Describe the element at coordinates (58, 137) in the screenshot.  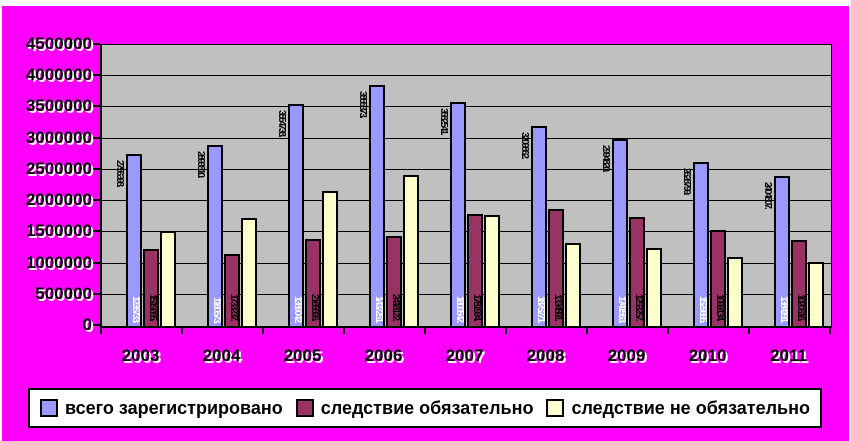
I see `y-axis-label: 3000000` at that location.